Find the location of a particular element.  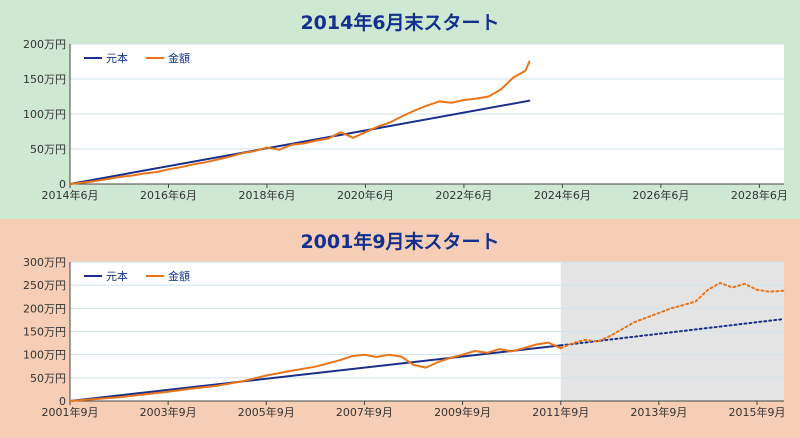

x-tick-label-2-3: 2007年9月 is located at coordinates (364, 412).